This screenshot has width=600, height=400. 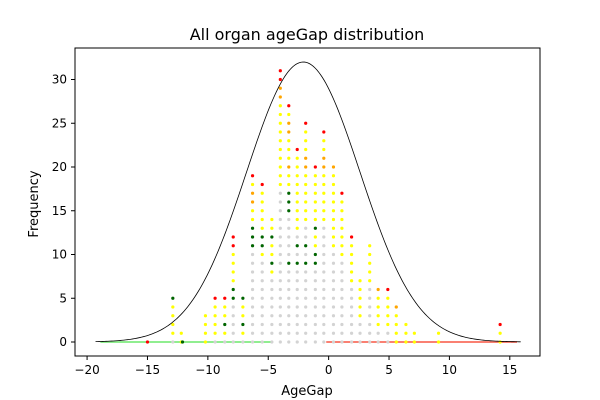 What do you see at coordinates (268, 370) in the screenshot?
I see `x-tick-label: −5` at bounding box center [268, 370].